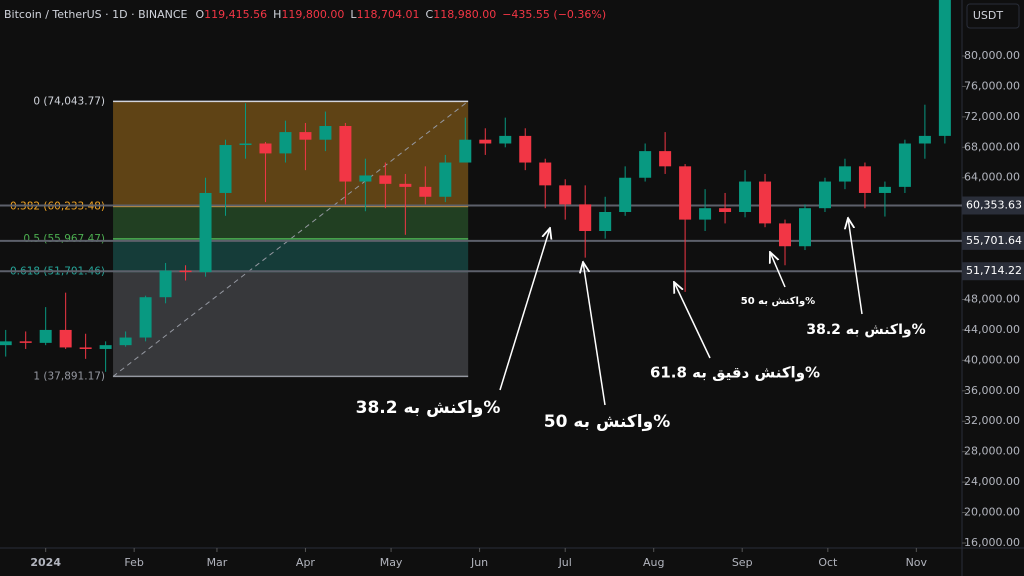  What do you see at coordinates (992, 55) in the screenshot?
I see `y-tick-label: 80,000.00` at bounding box center [992, 55].